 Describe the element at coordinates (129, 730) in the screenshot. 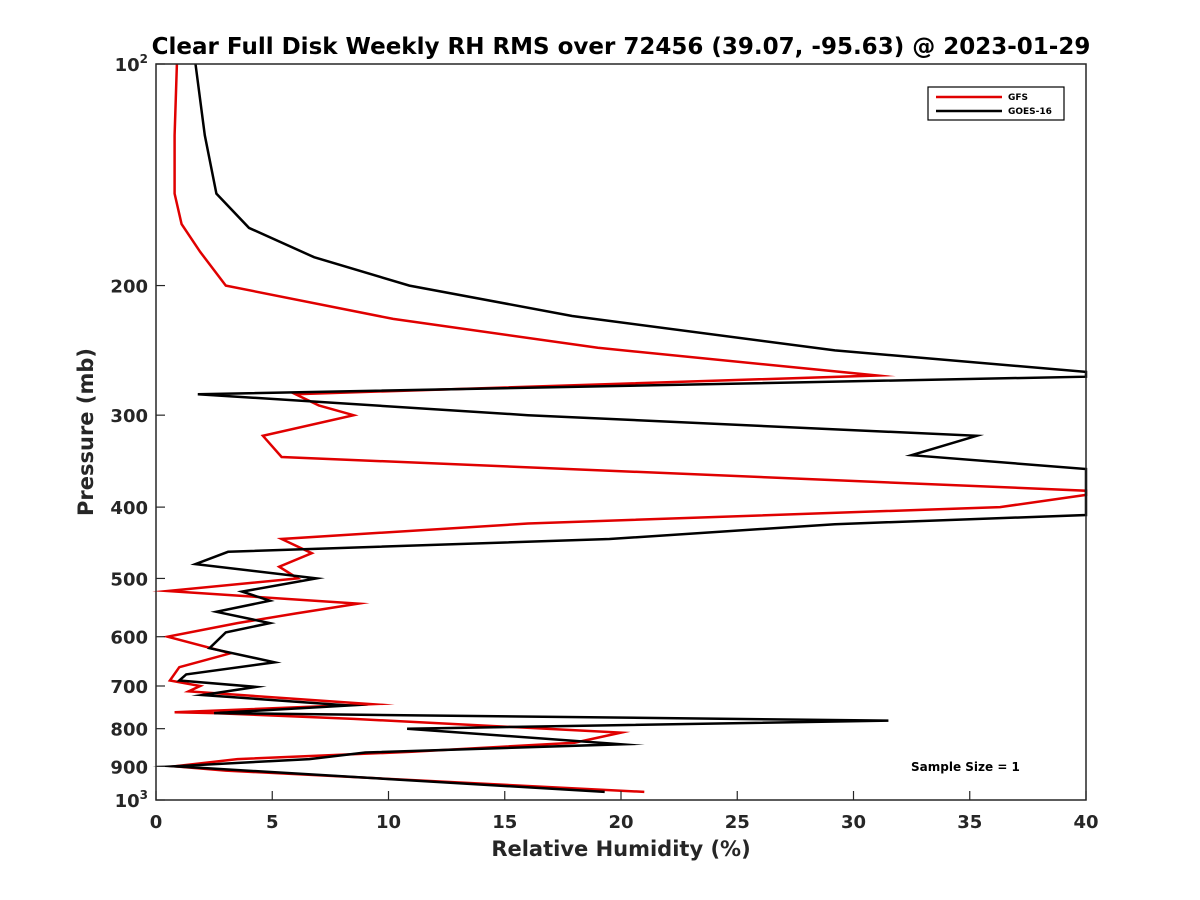

I see `y-tick-label-7: 800` at that location.